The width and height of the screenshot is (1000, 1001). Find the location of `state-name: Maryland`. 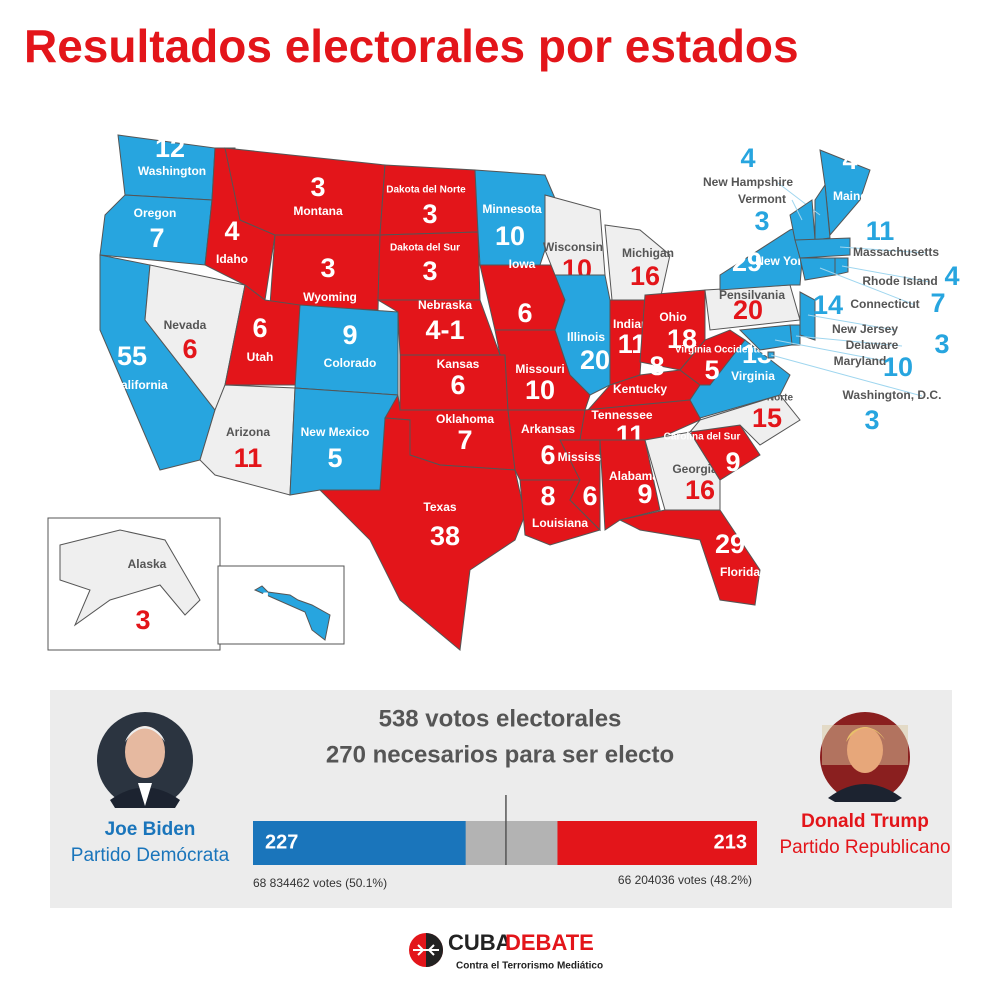

state-name: Maryland is located at coordinates (860, 361).